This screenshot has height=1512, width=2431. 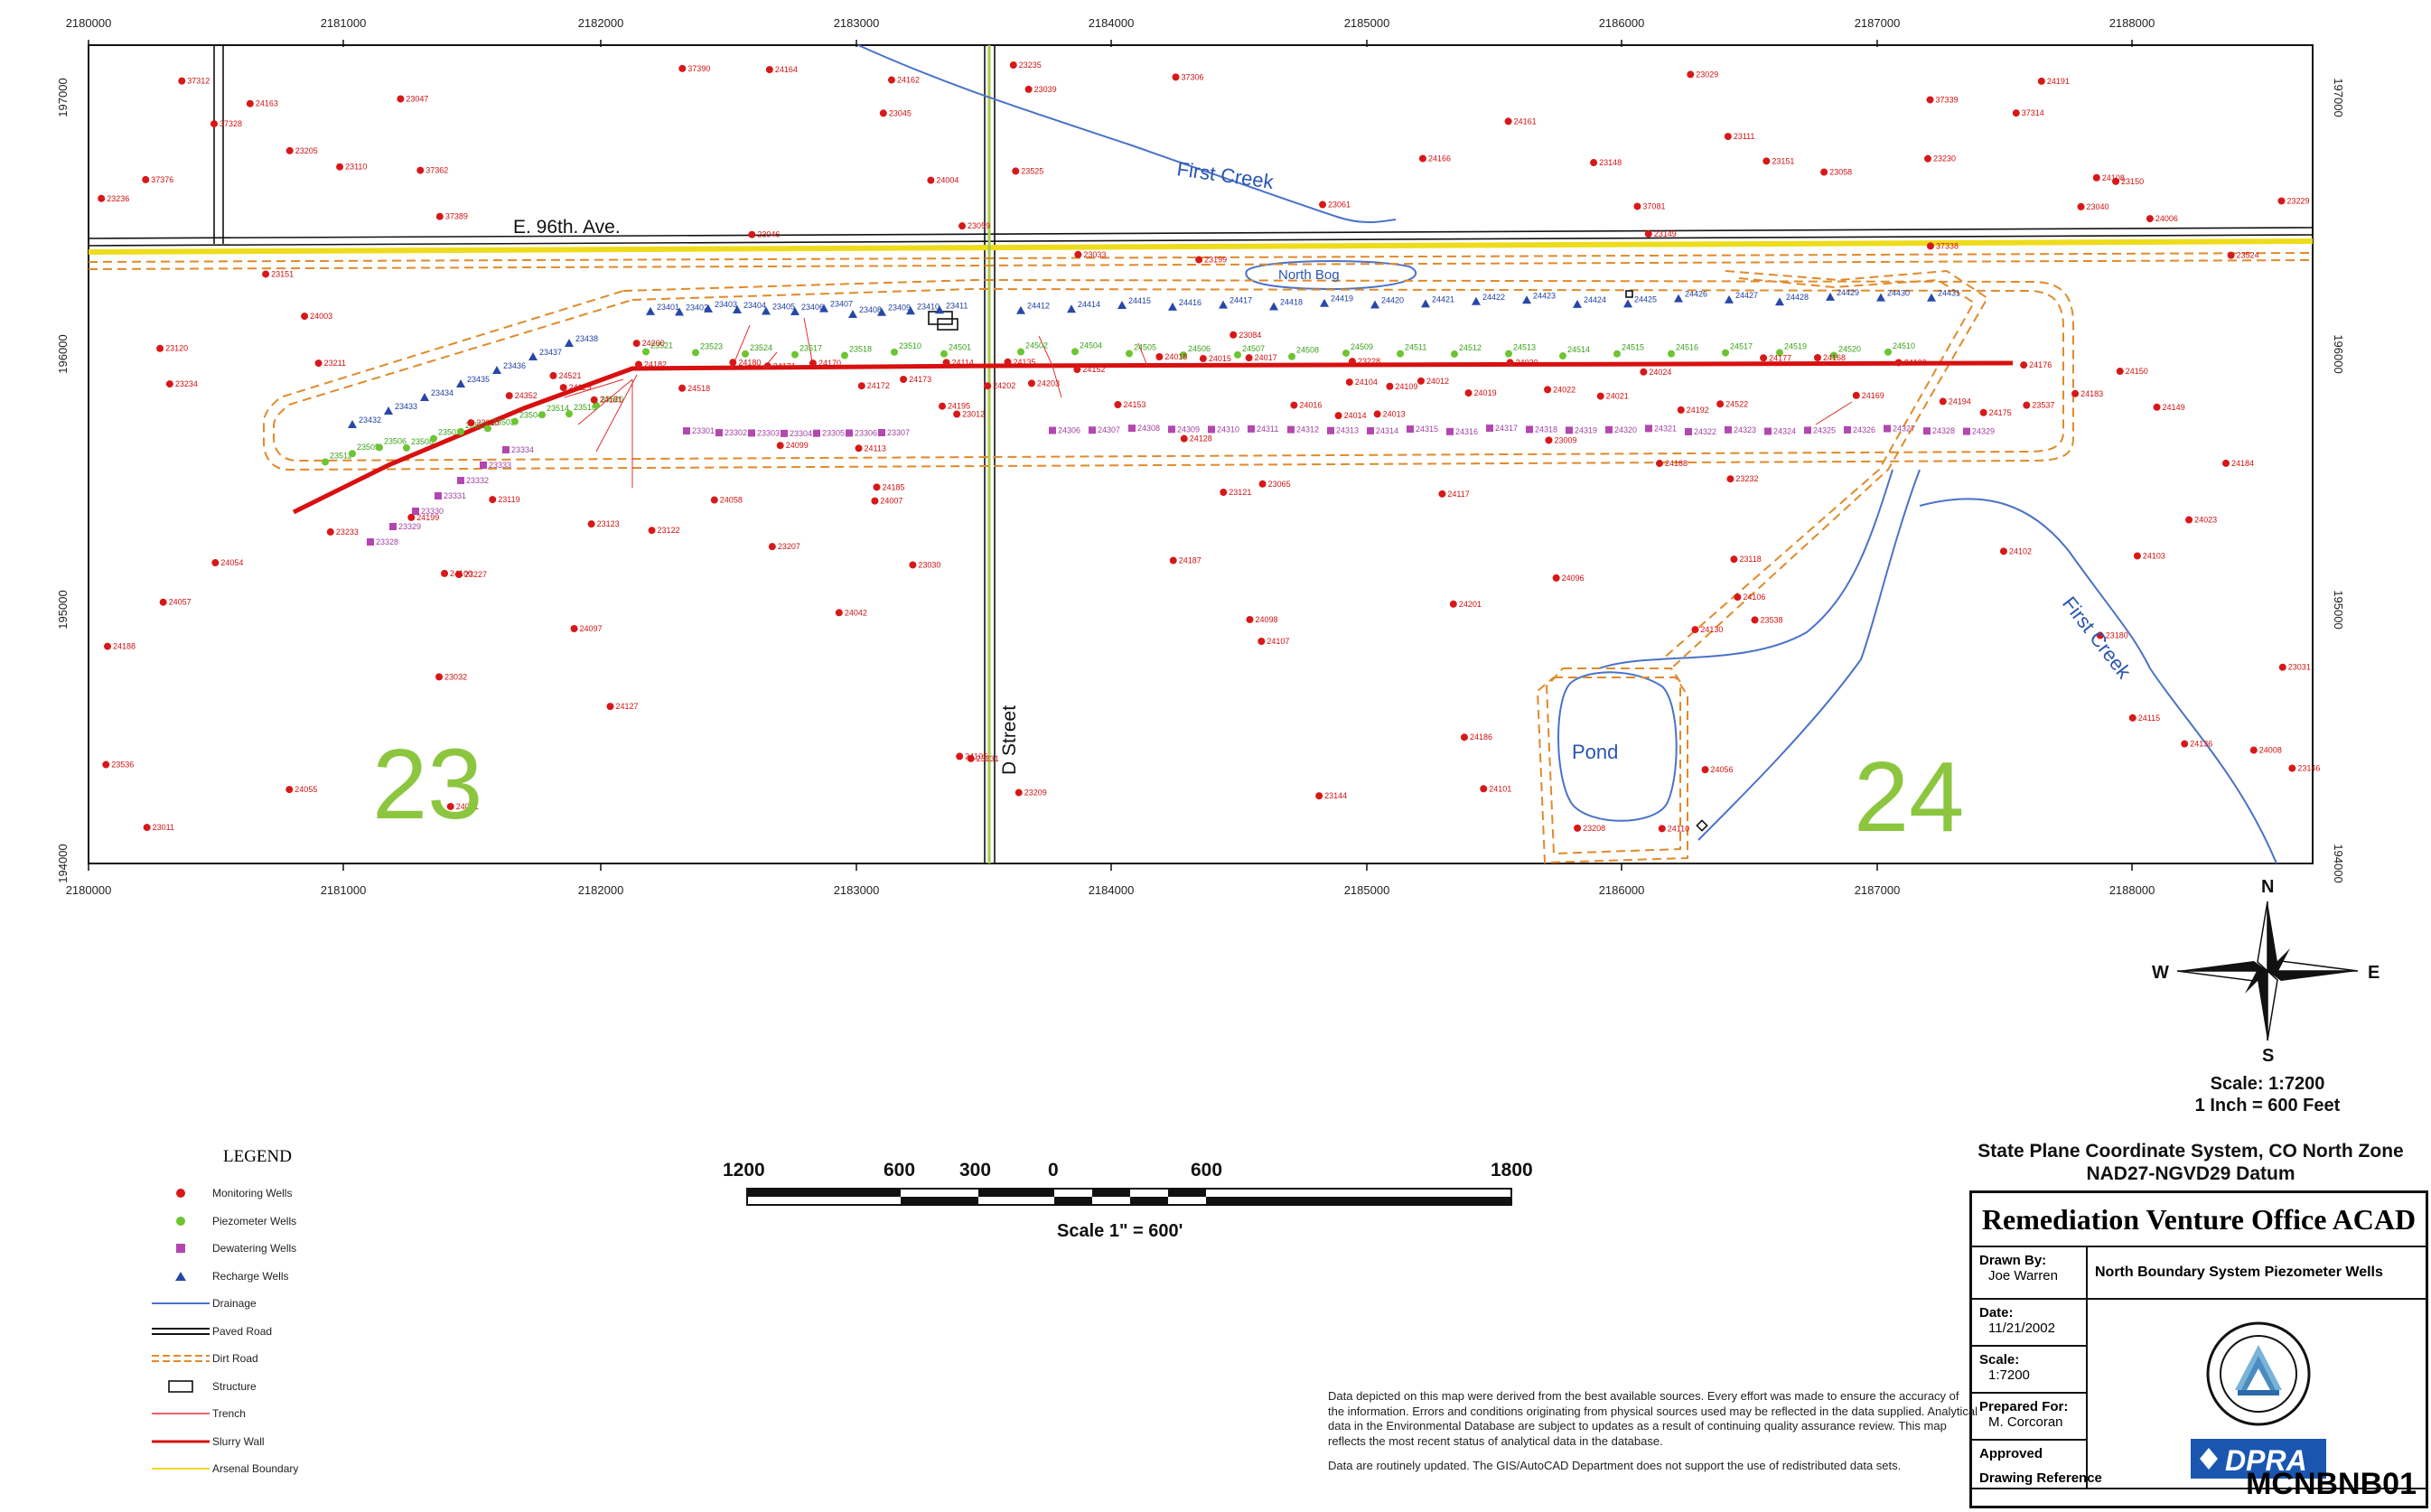 What do you see at coordinates (180, 1248) in the screenshot?
I see `square-purple-icon` at bounding box center [180, 1248].